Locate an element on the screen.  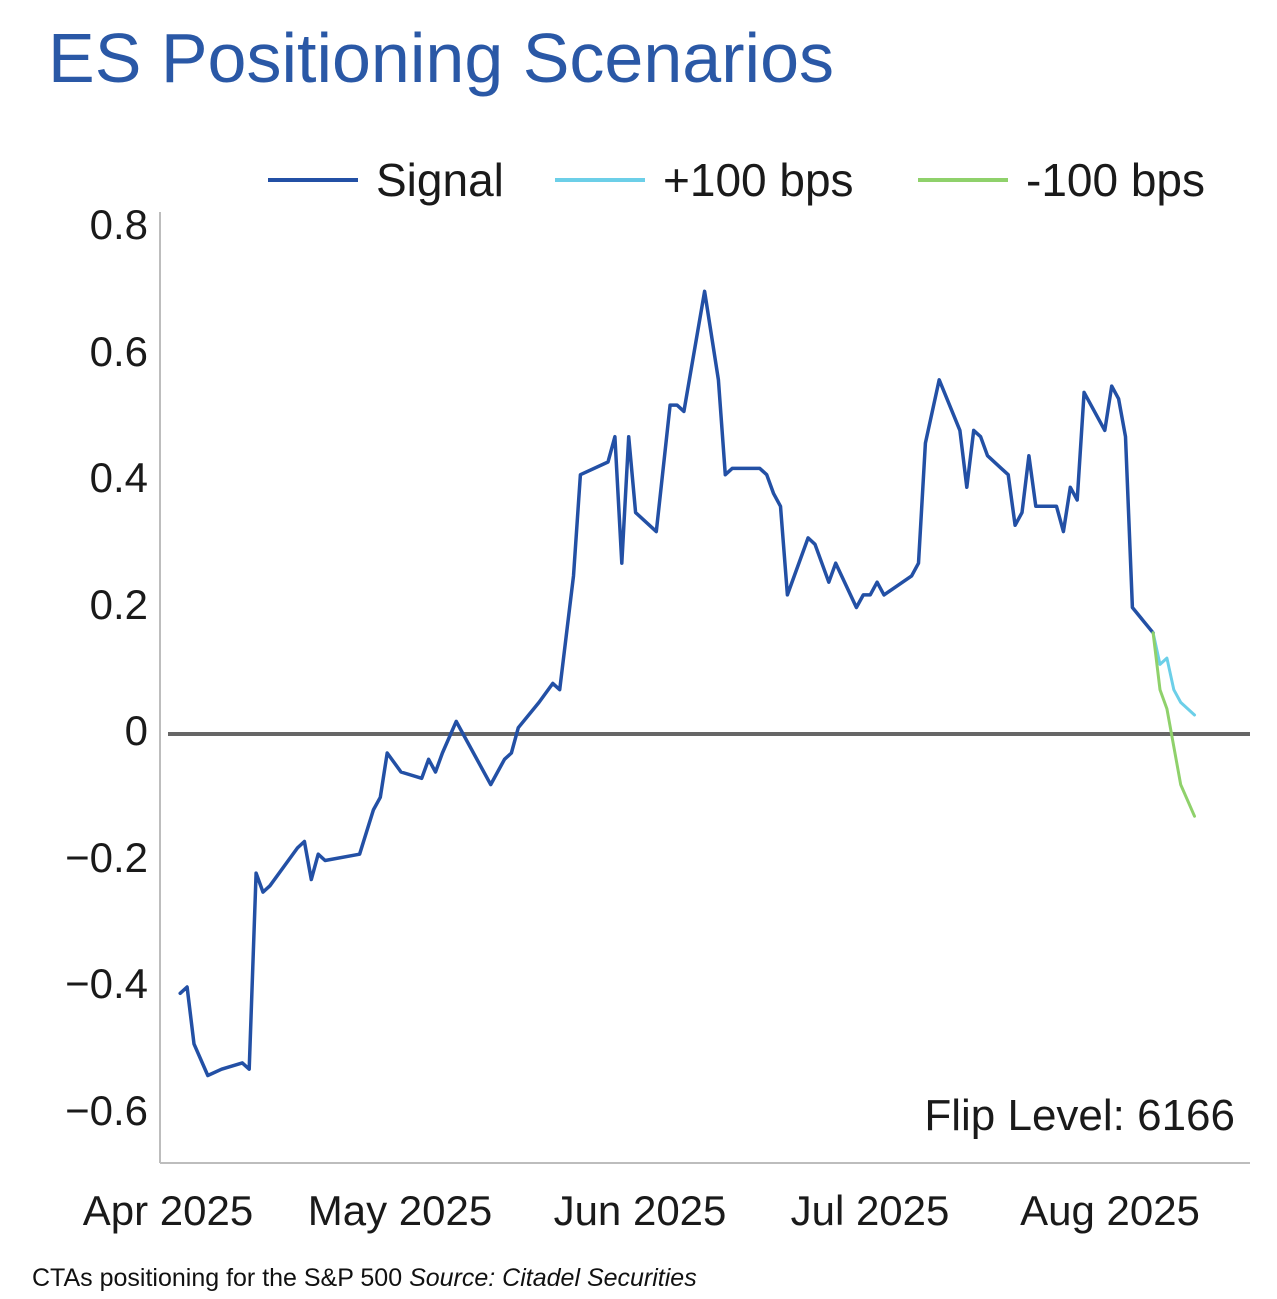
y-tick-label: 0.8 is located at coordinates (119, 224).